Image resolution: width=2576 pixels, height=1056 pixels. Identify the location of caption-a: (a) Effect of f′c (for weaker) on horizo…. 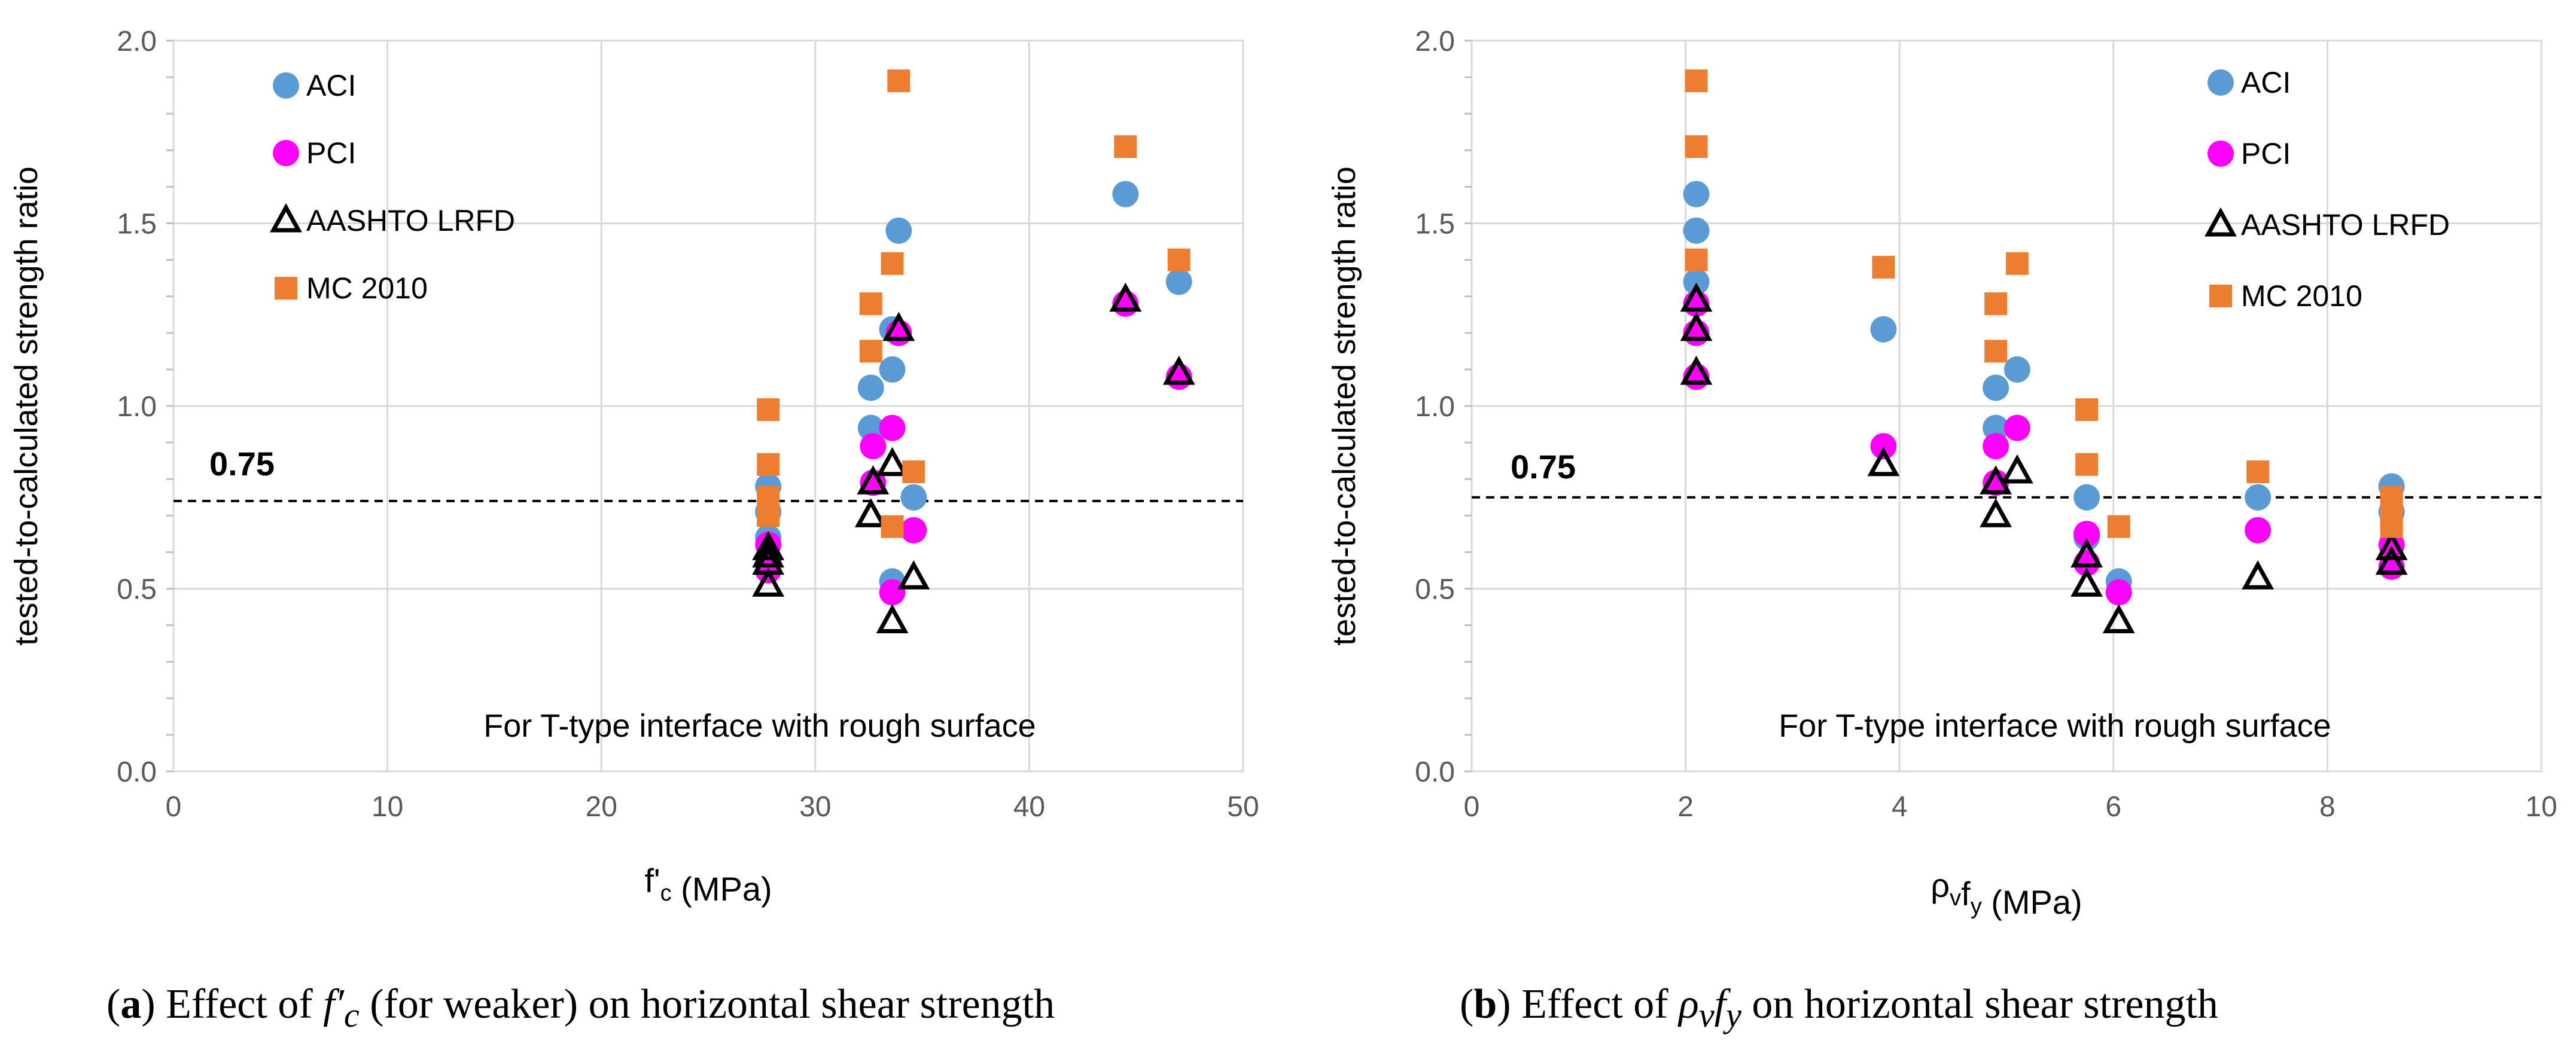
(580, 1008).